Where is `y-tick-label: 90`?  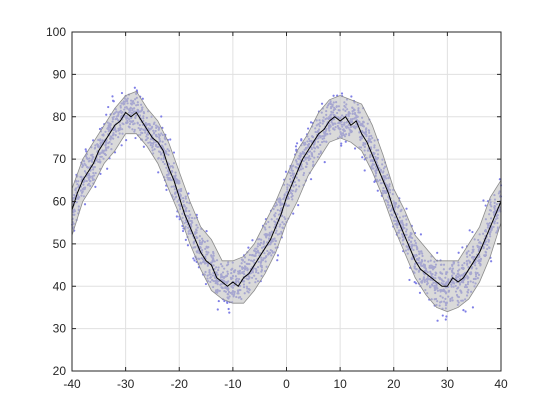 y-tick-label: 90 is located at coordinates (60, 74).